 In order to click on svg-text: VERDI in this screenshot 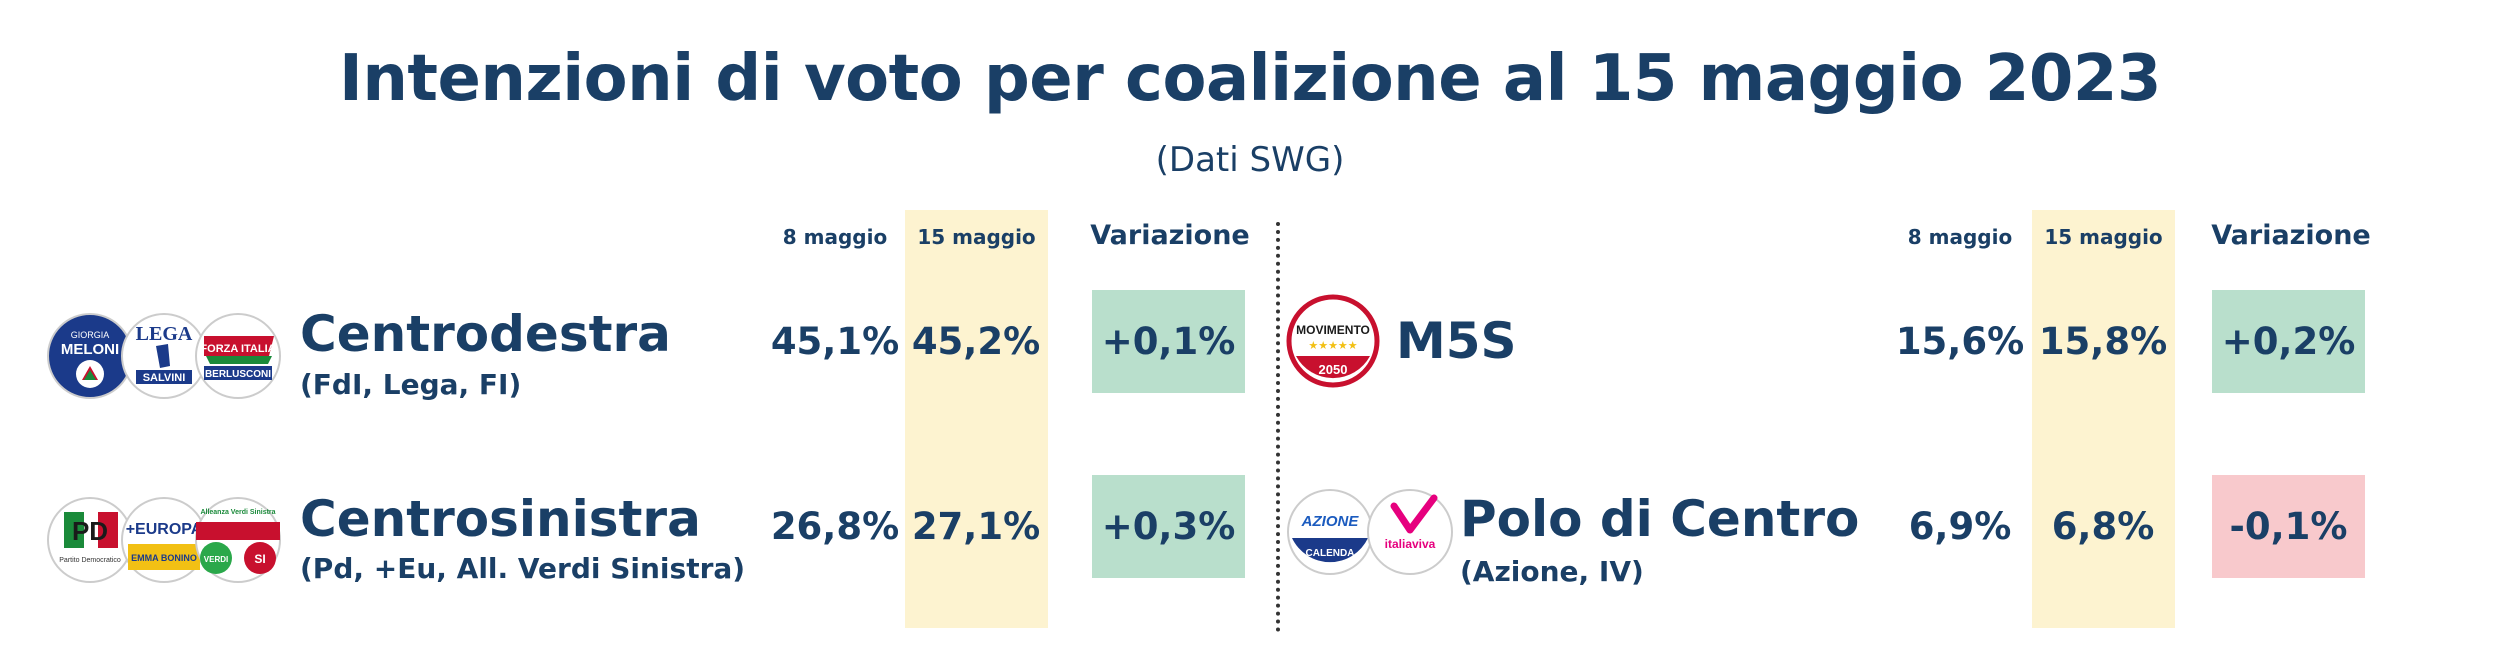, I will do `click(216, 559)`.